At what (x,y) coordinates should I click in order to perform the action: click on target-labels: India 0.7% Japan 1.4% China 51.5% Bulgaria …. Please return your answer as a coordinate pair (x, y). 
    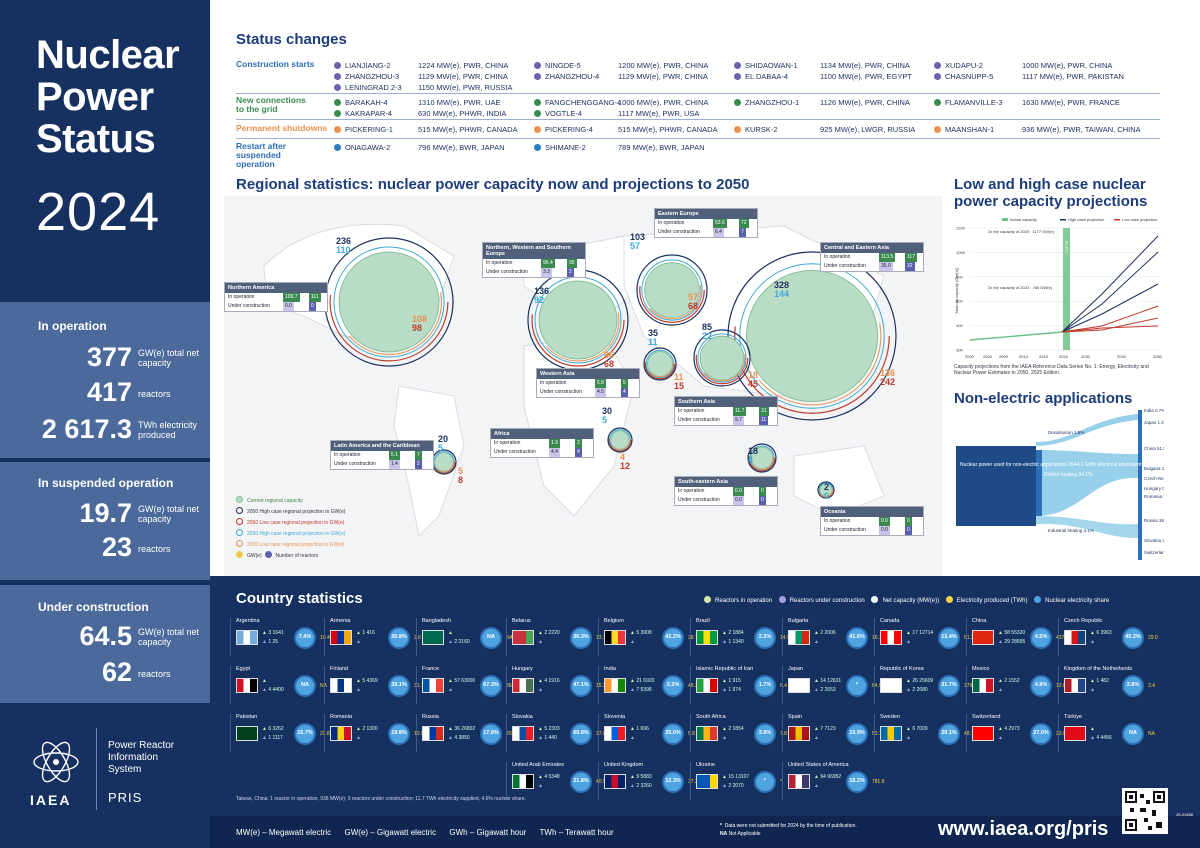
    Looking at the image, I should click on (1154, 481).